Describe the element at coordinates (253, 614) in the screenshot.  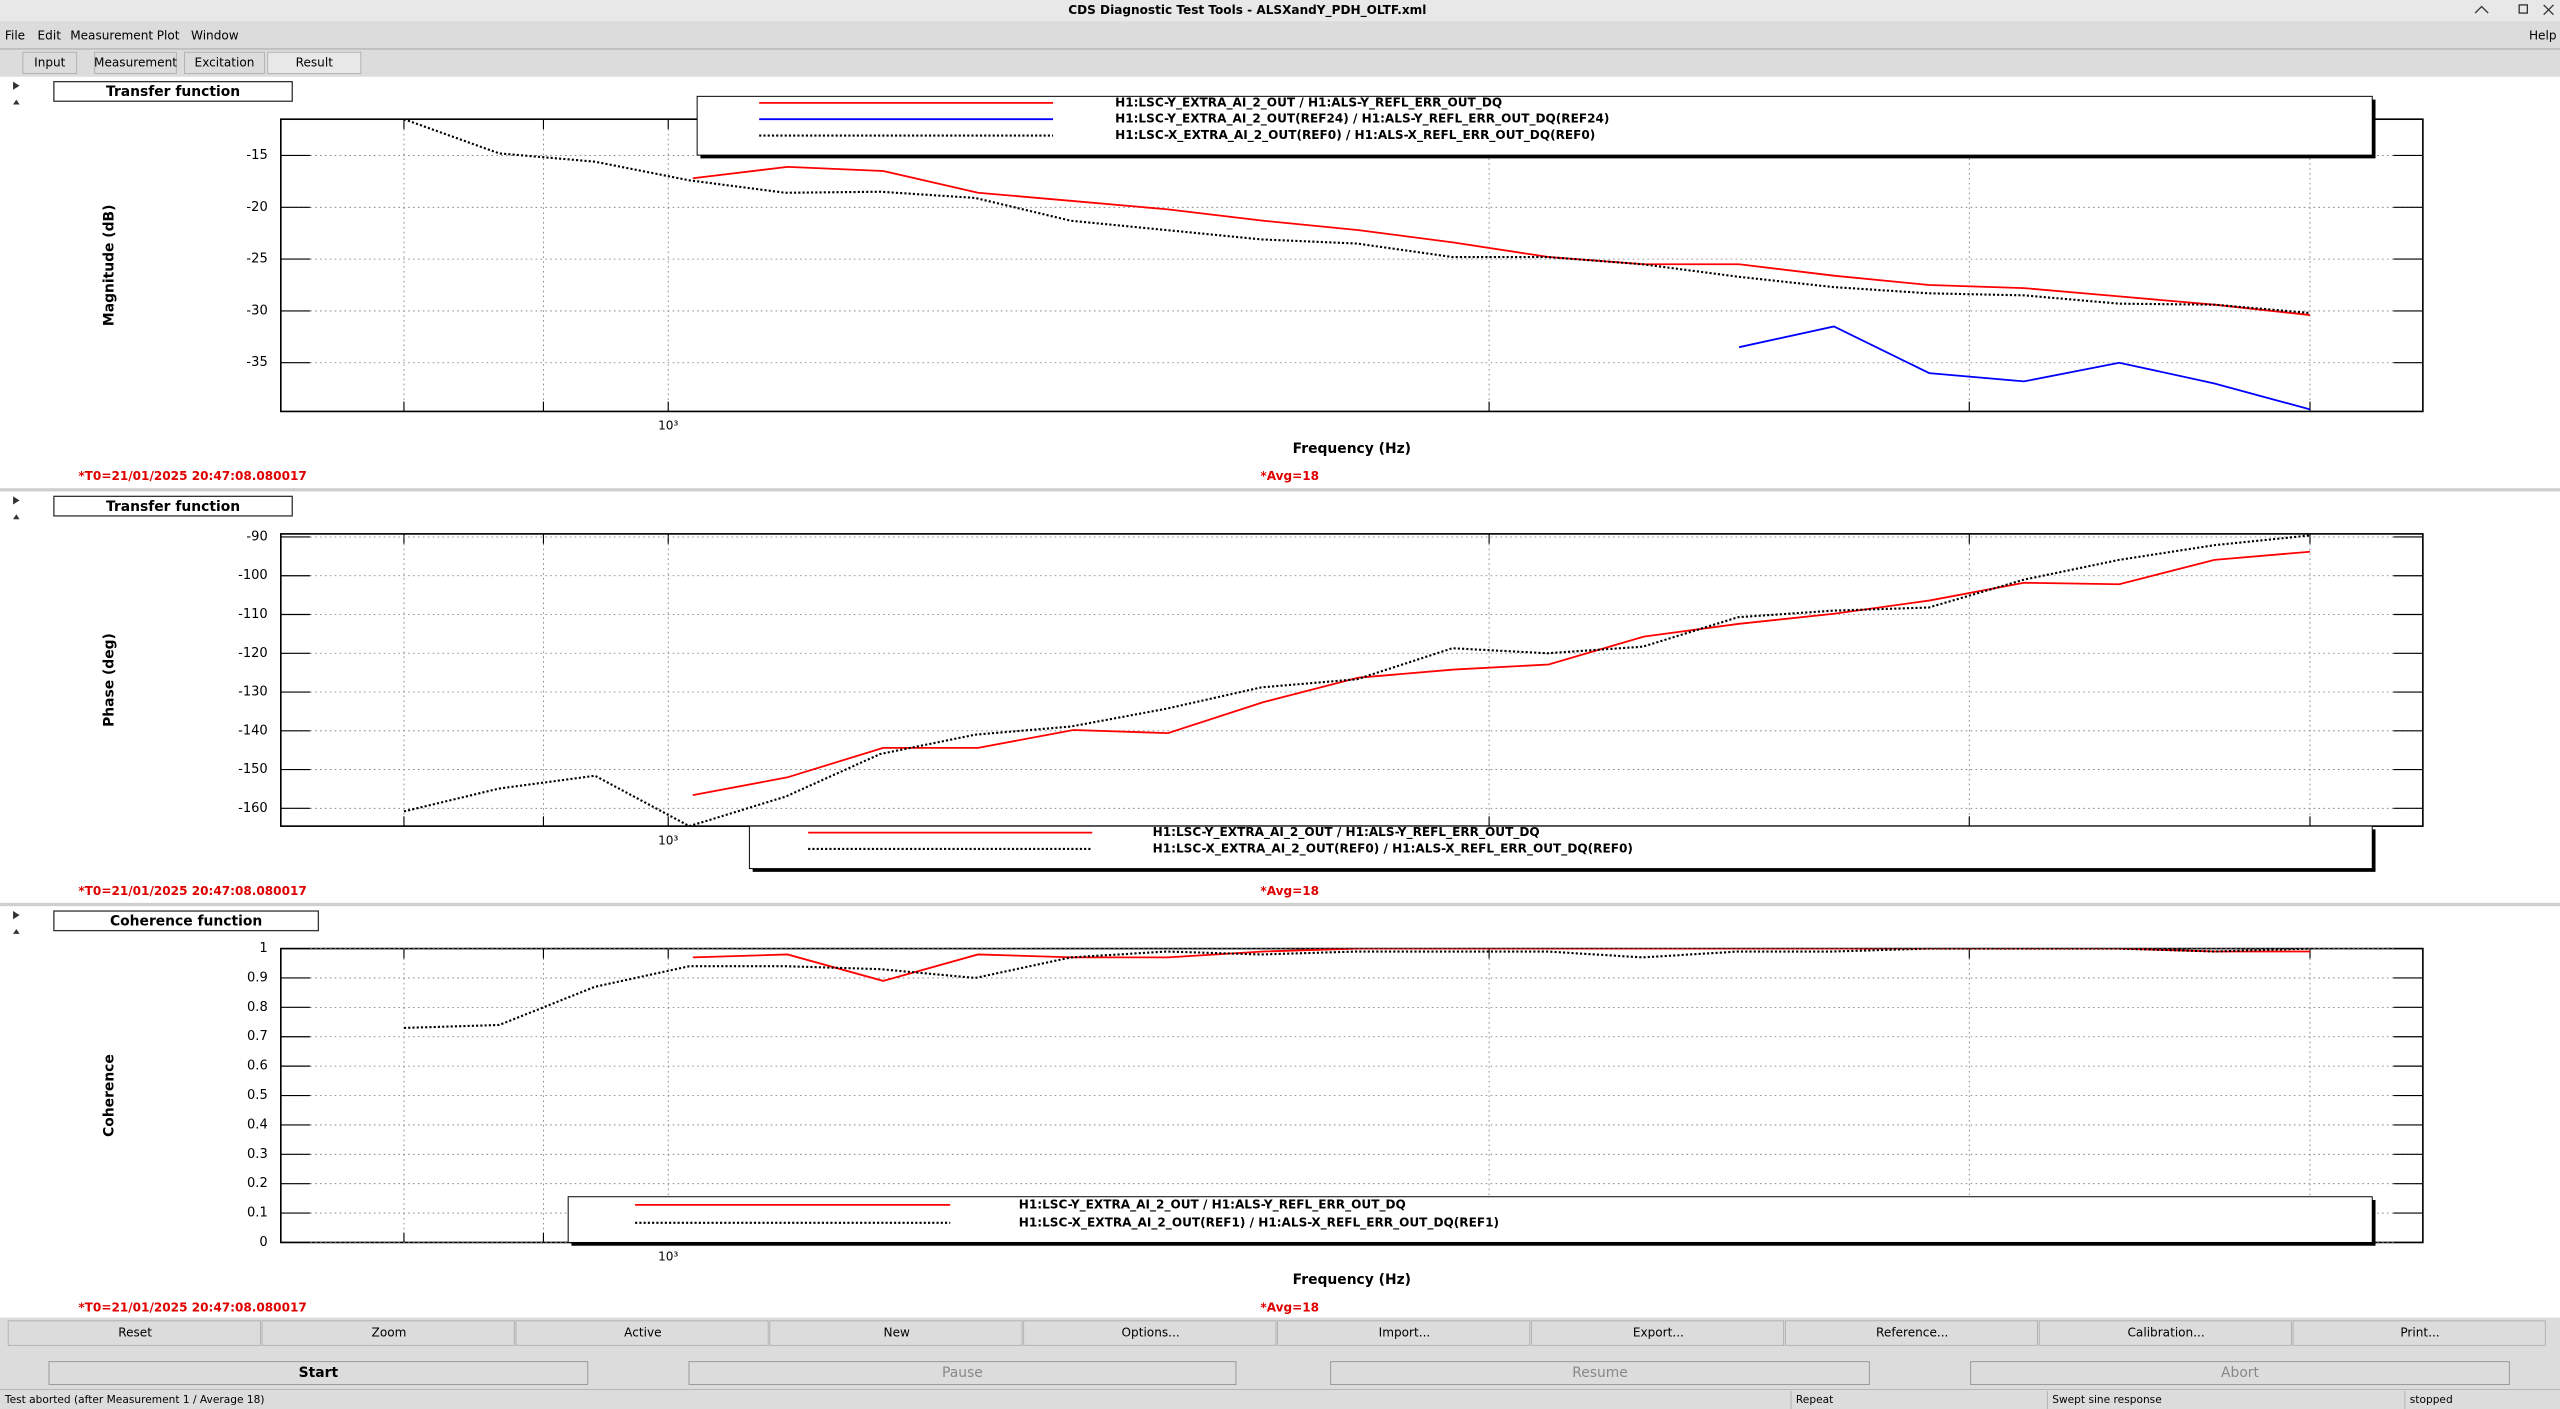
I see `y-tick-label: -110` at that location.